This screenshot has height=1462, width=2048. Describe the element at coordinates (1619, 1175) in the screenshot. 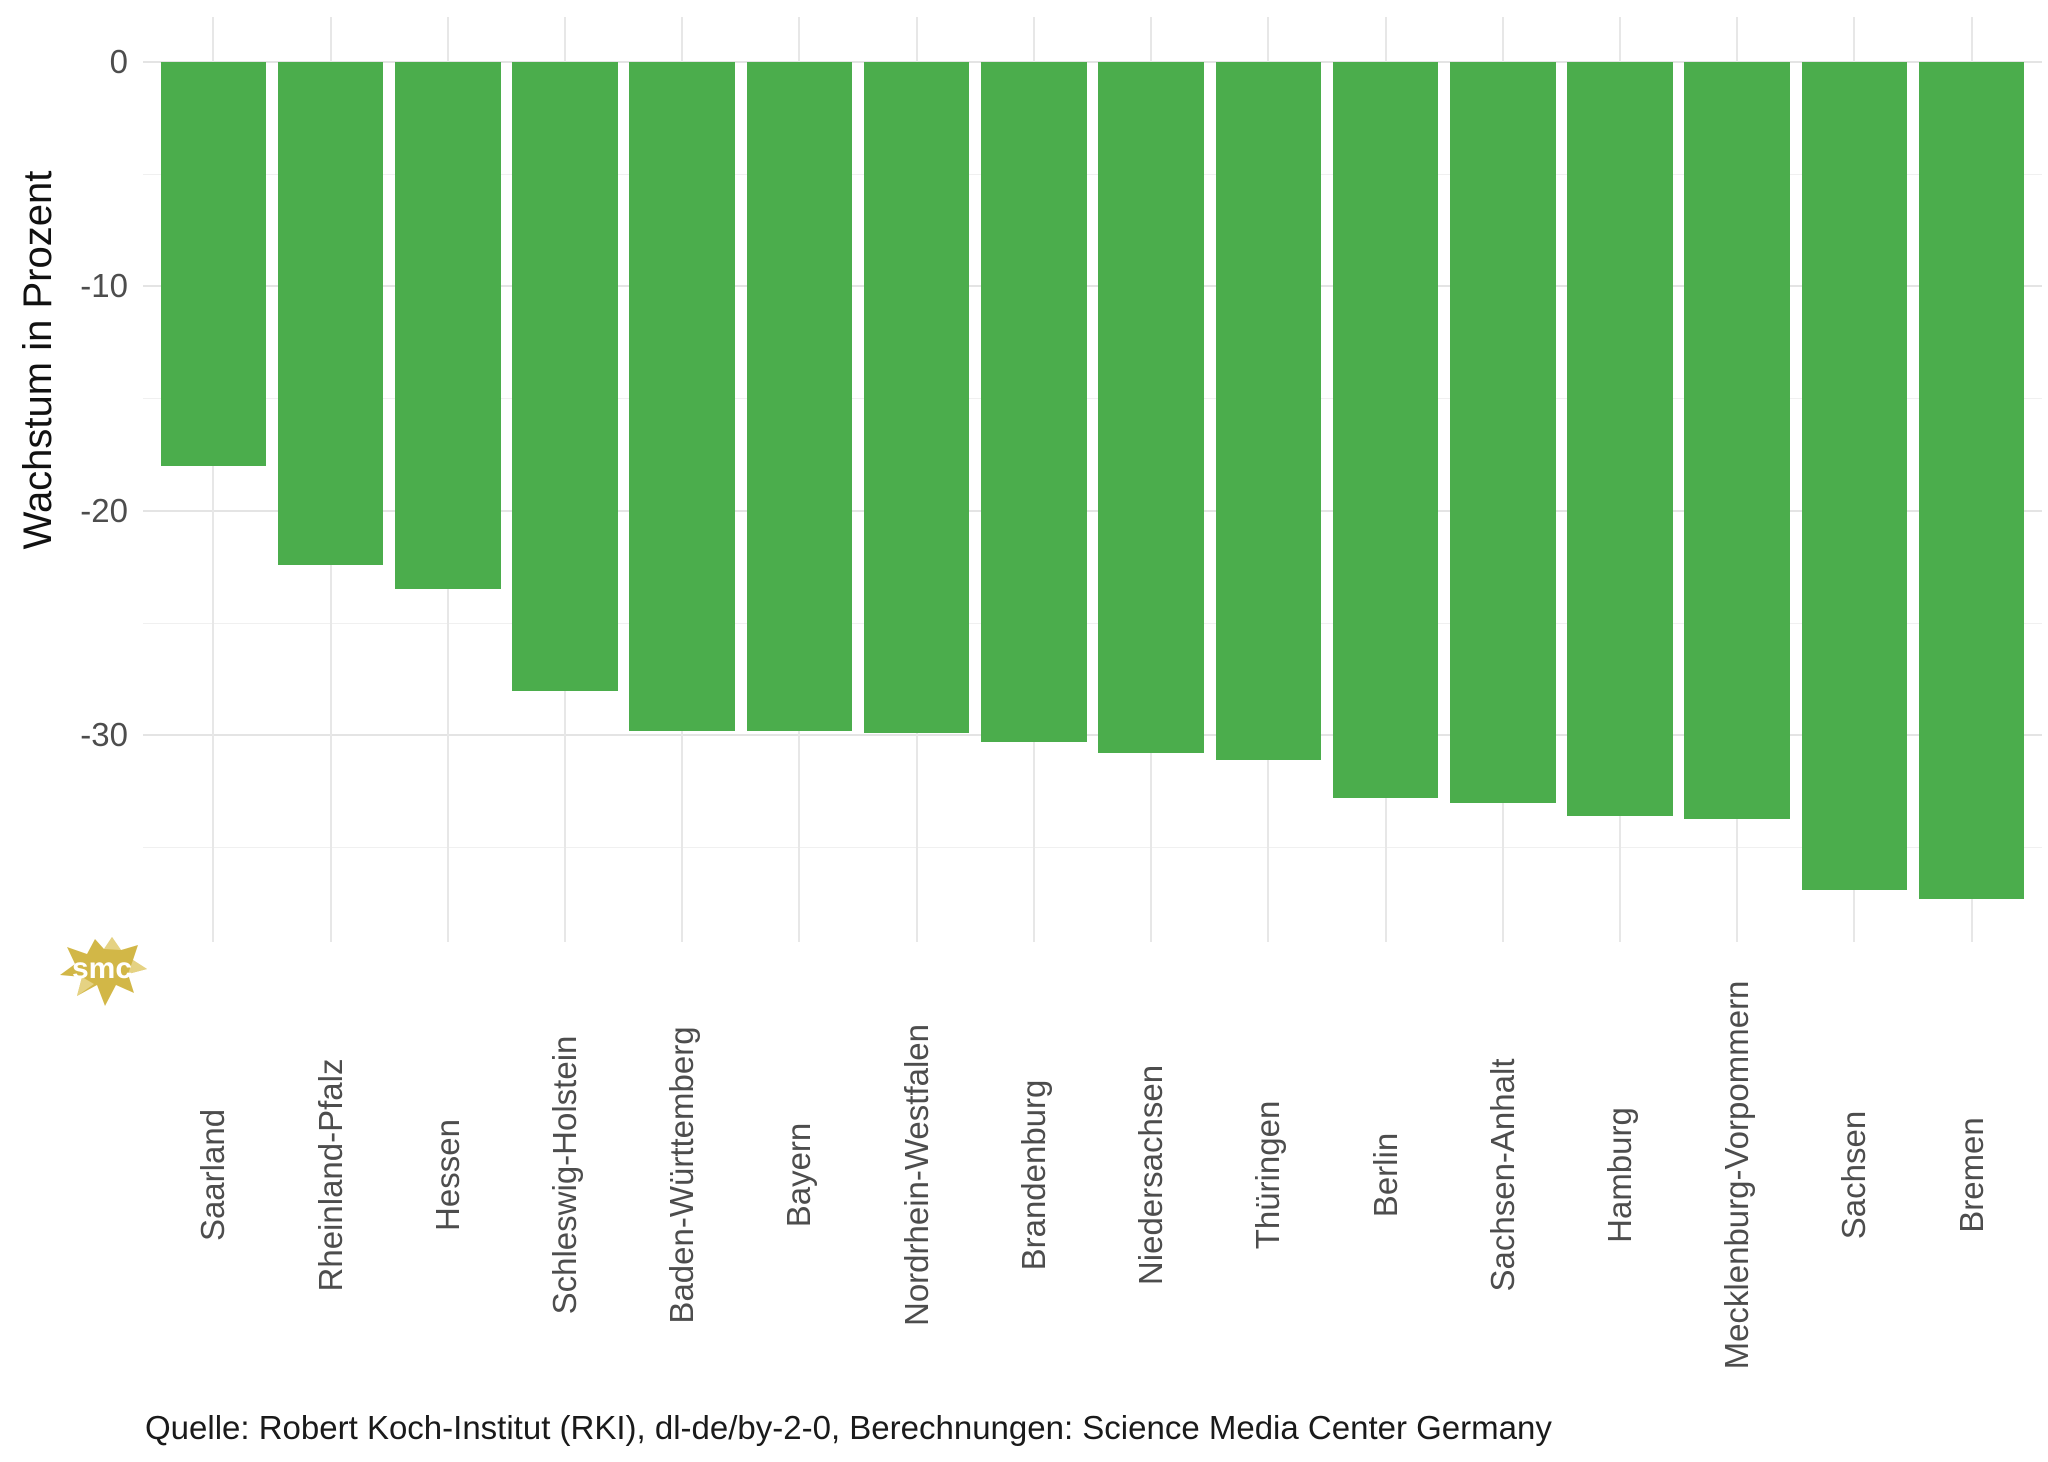

I see `x-category-label: Hamburg` at that location.